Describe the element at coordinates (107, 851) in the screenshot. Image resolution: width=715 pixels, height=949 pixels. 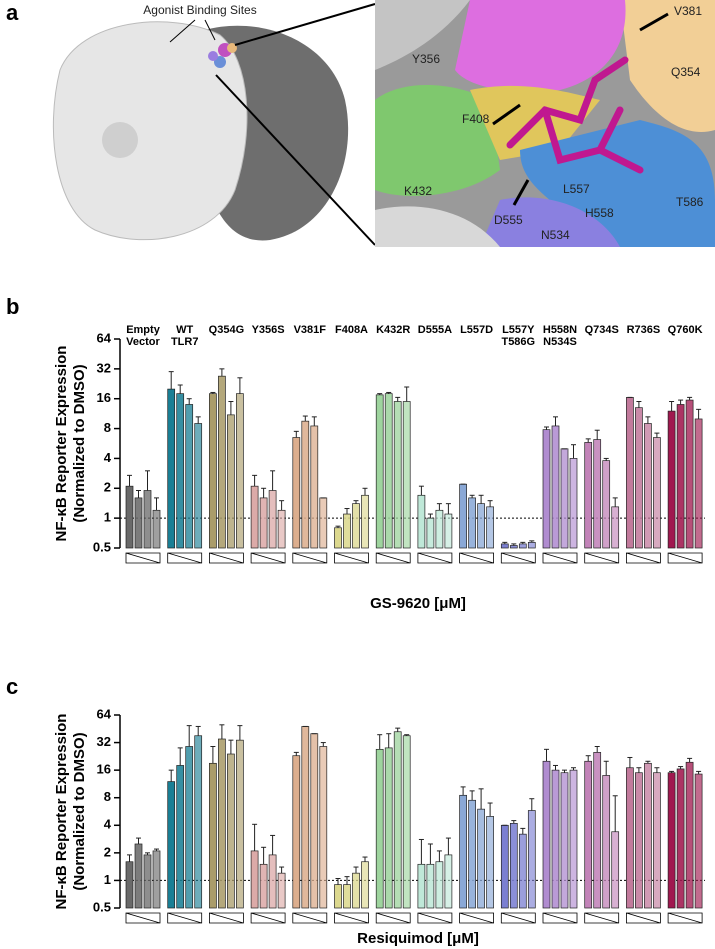
I see `y-tick-label: 2` at that location.